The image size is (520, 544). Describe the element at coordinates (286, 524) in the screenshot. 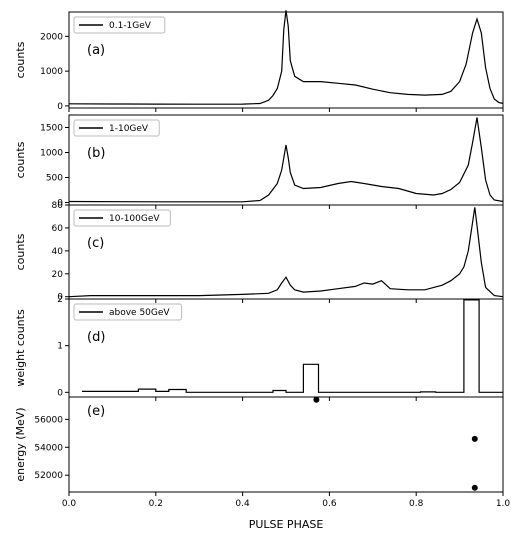

I see `x-axis-label: PULSE PHASE` at that location.